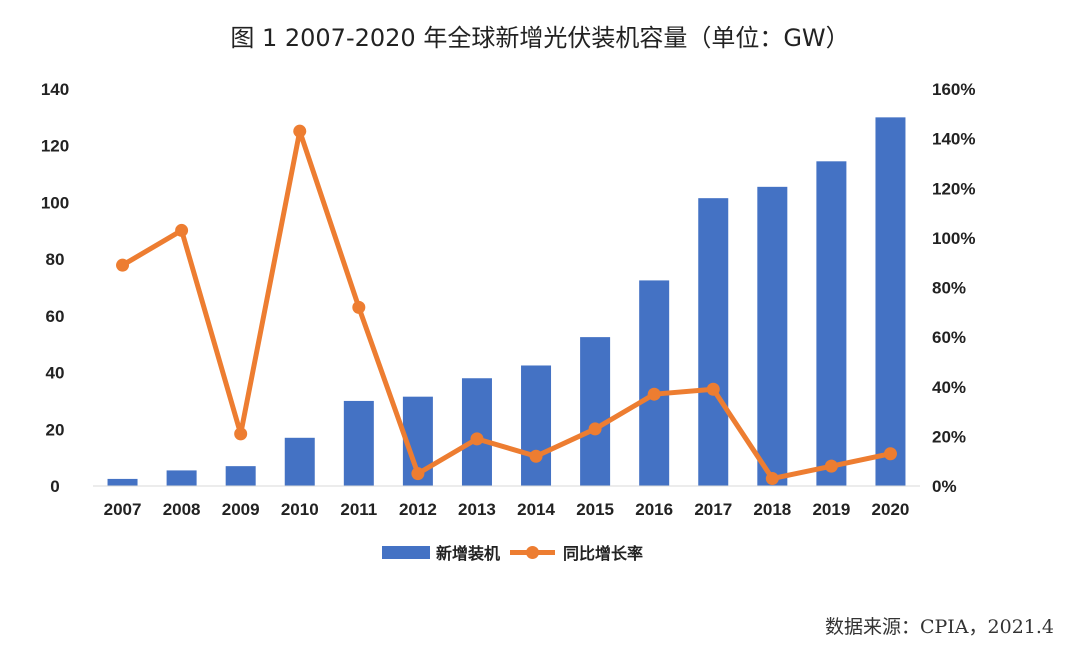  What do you see at coordinates (891, 509) in the screenshot?
I see `x-tick-label: 2020` at bounding box center [891, 509].